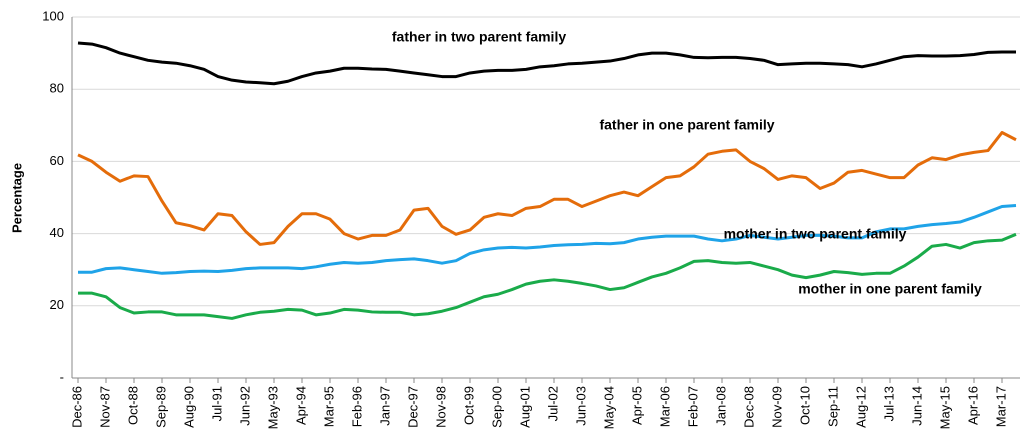  I want to click on x-tick-label: Mar-95, so click(328, 406).